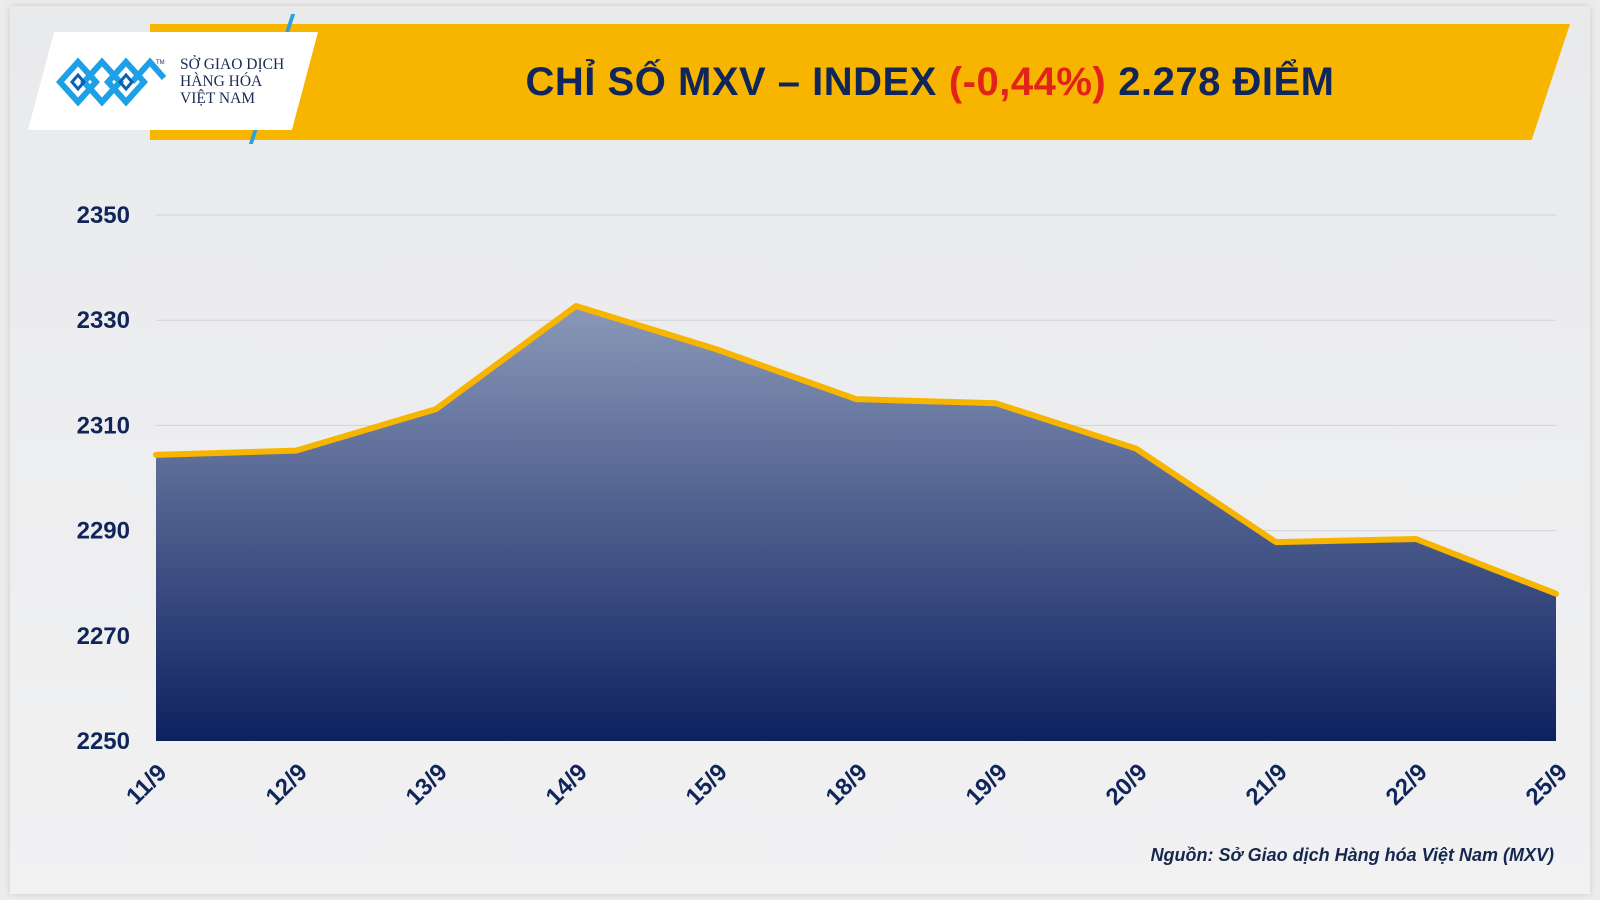 This screenshot has width=1600, height=900. I want to click on y-tick-label: 2350, so click(103, 215).